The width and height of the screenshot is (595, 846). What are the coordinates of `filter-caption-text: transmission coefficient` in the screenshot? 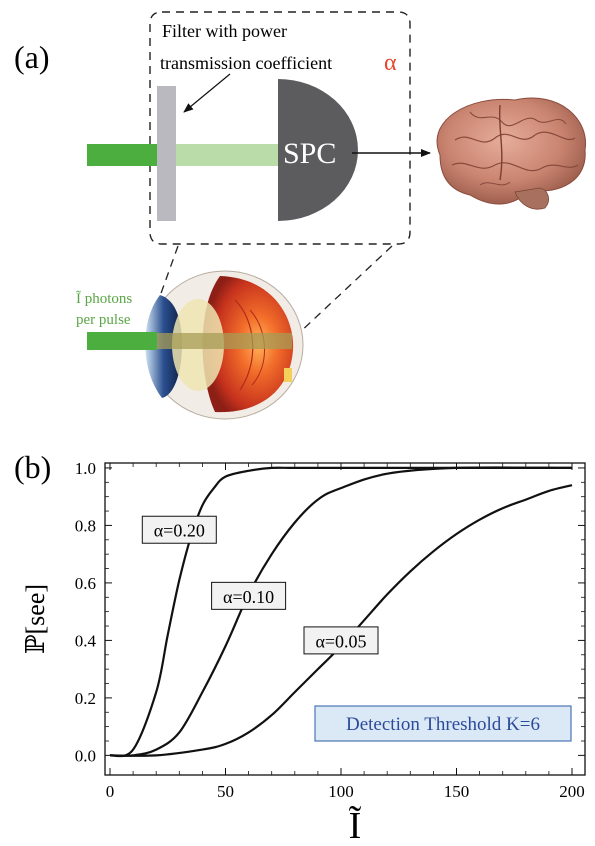 It's located at (246, 63).